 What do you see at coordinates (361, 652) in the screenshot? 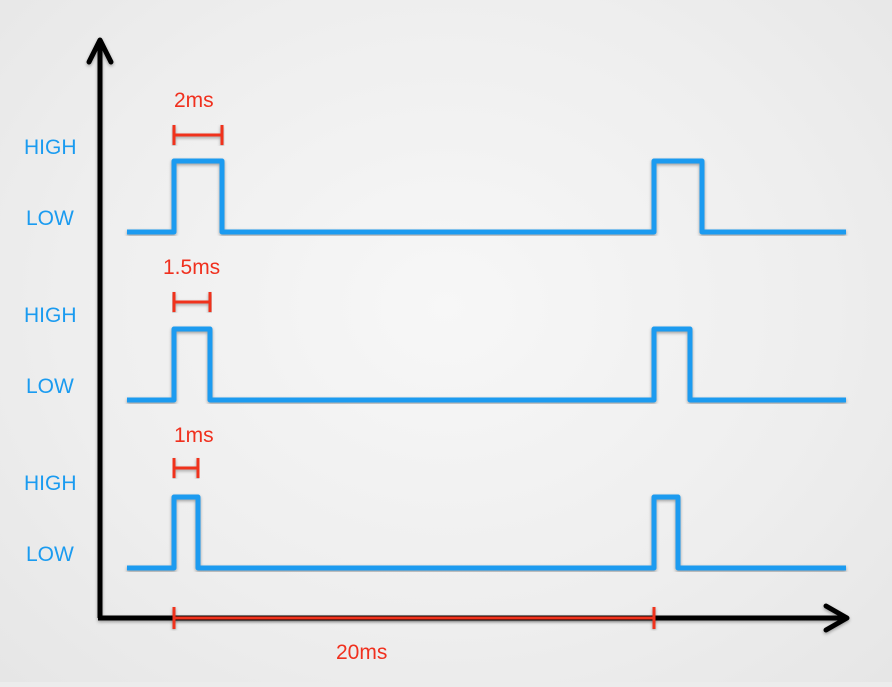
I see `period-label: 20ms` at bounding box center [361, 652].